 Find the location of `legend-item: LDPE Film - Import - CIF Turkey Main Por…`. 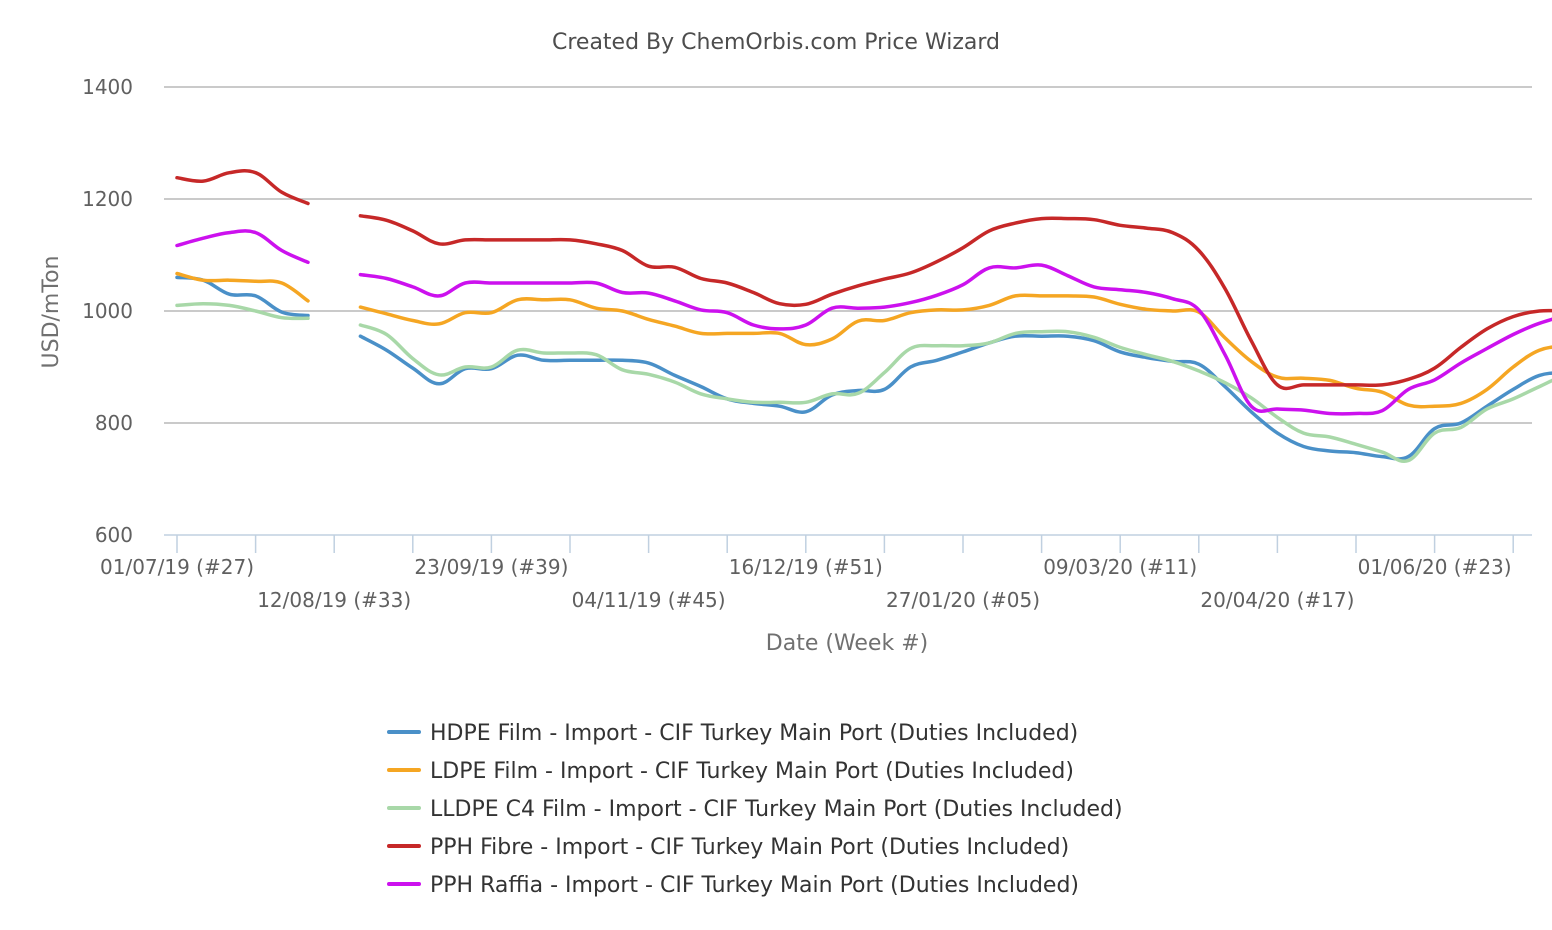

legend-item: LDPE Film - Import - CIF Turkey Main Por… is located at coordinates (730, 771).